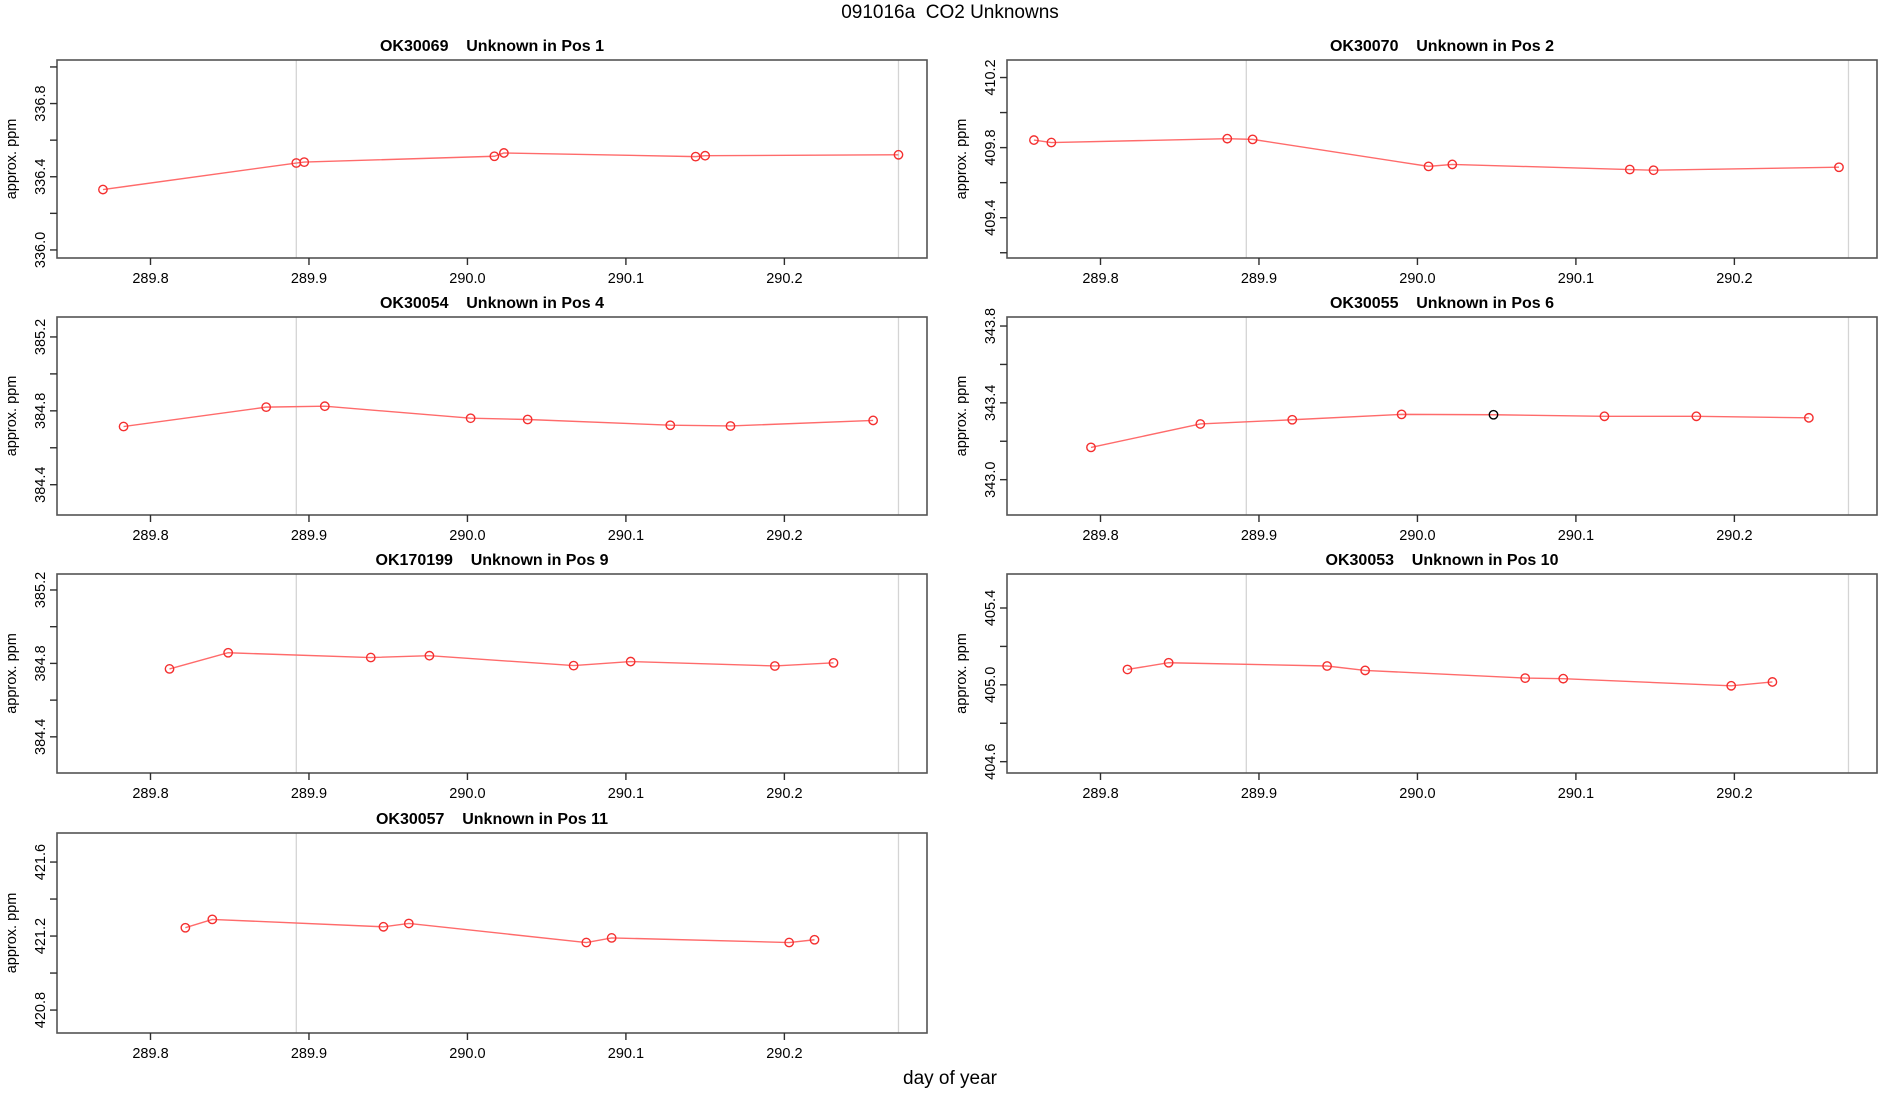  What do you see at coordinates (492, 819) in the screenshot?
I see `panel-title: OK30057 Unknown in Pos 11` at bounding box center [492, 819].